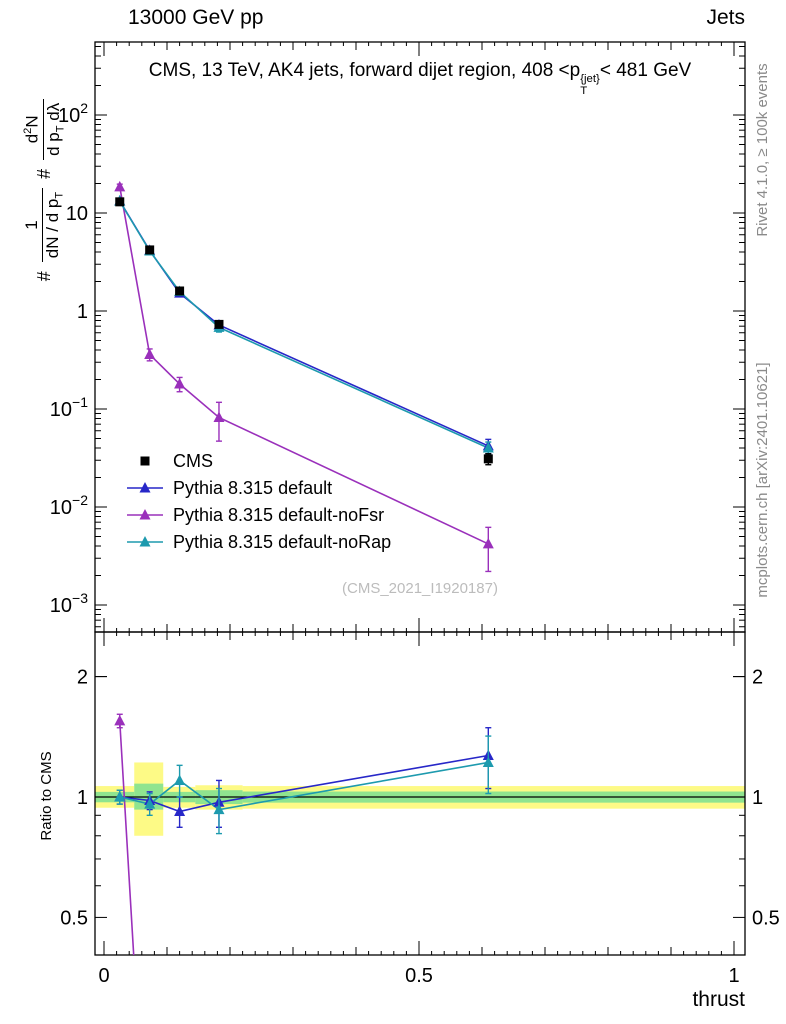 The height and width of the screenshot is (1024, 786). Describe the element at coordinates (82, 798) in the screenshot. I see `ratio-tick-label-left: 1` at that location.